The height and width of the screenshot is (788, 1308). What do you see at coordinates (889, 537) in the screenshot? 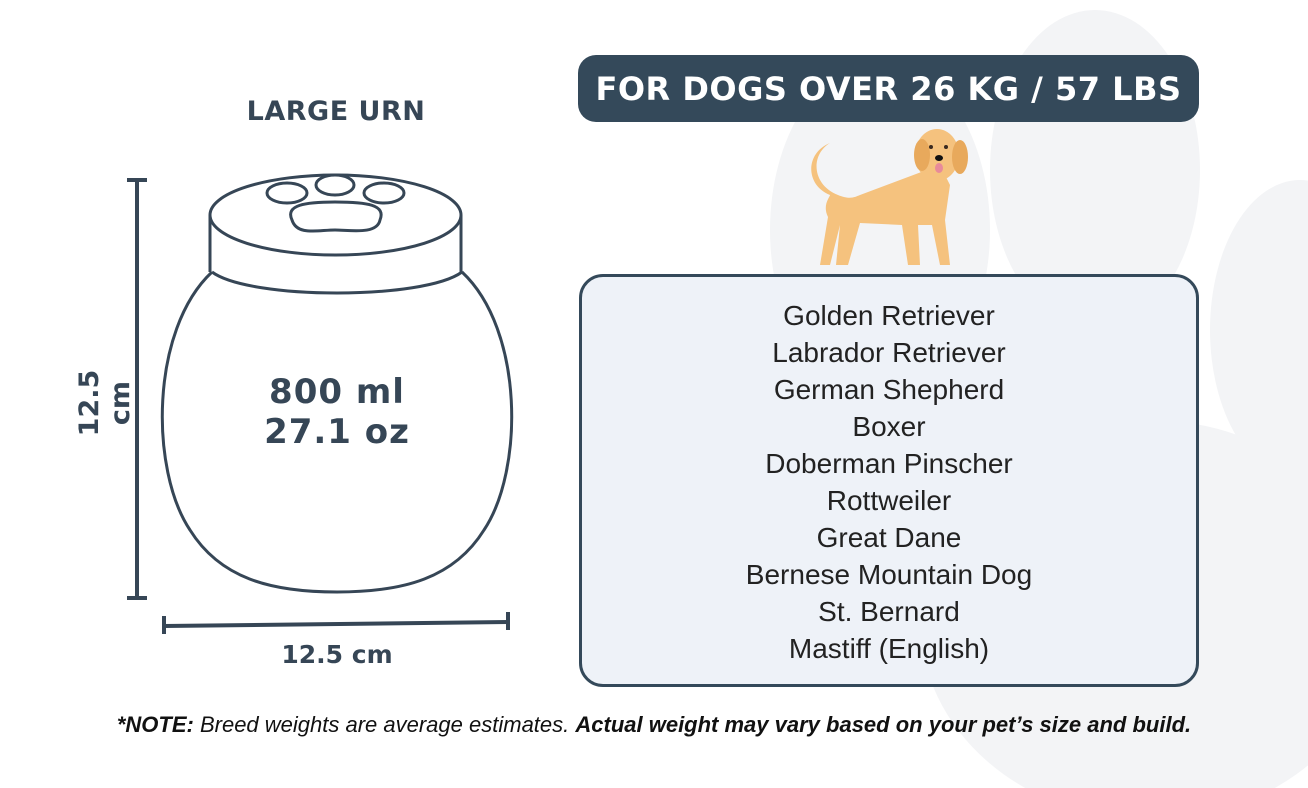
I see `breed-item: Great Dane` at bounding box center [889, 537].